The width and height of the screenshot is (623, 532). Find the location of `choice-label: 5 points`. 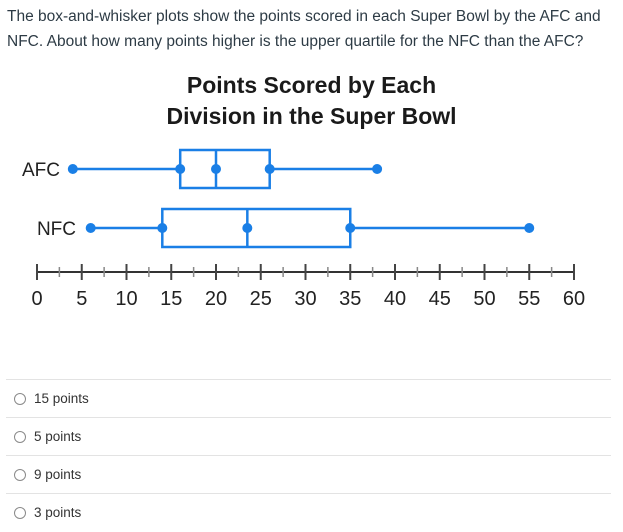

choice-label: 5 points is located at coordinates (58, 436).